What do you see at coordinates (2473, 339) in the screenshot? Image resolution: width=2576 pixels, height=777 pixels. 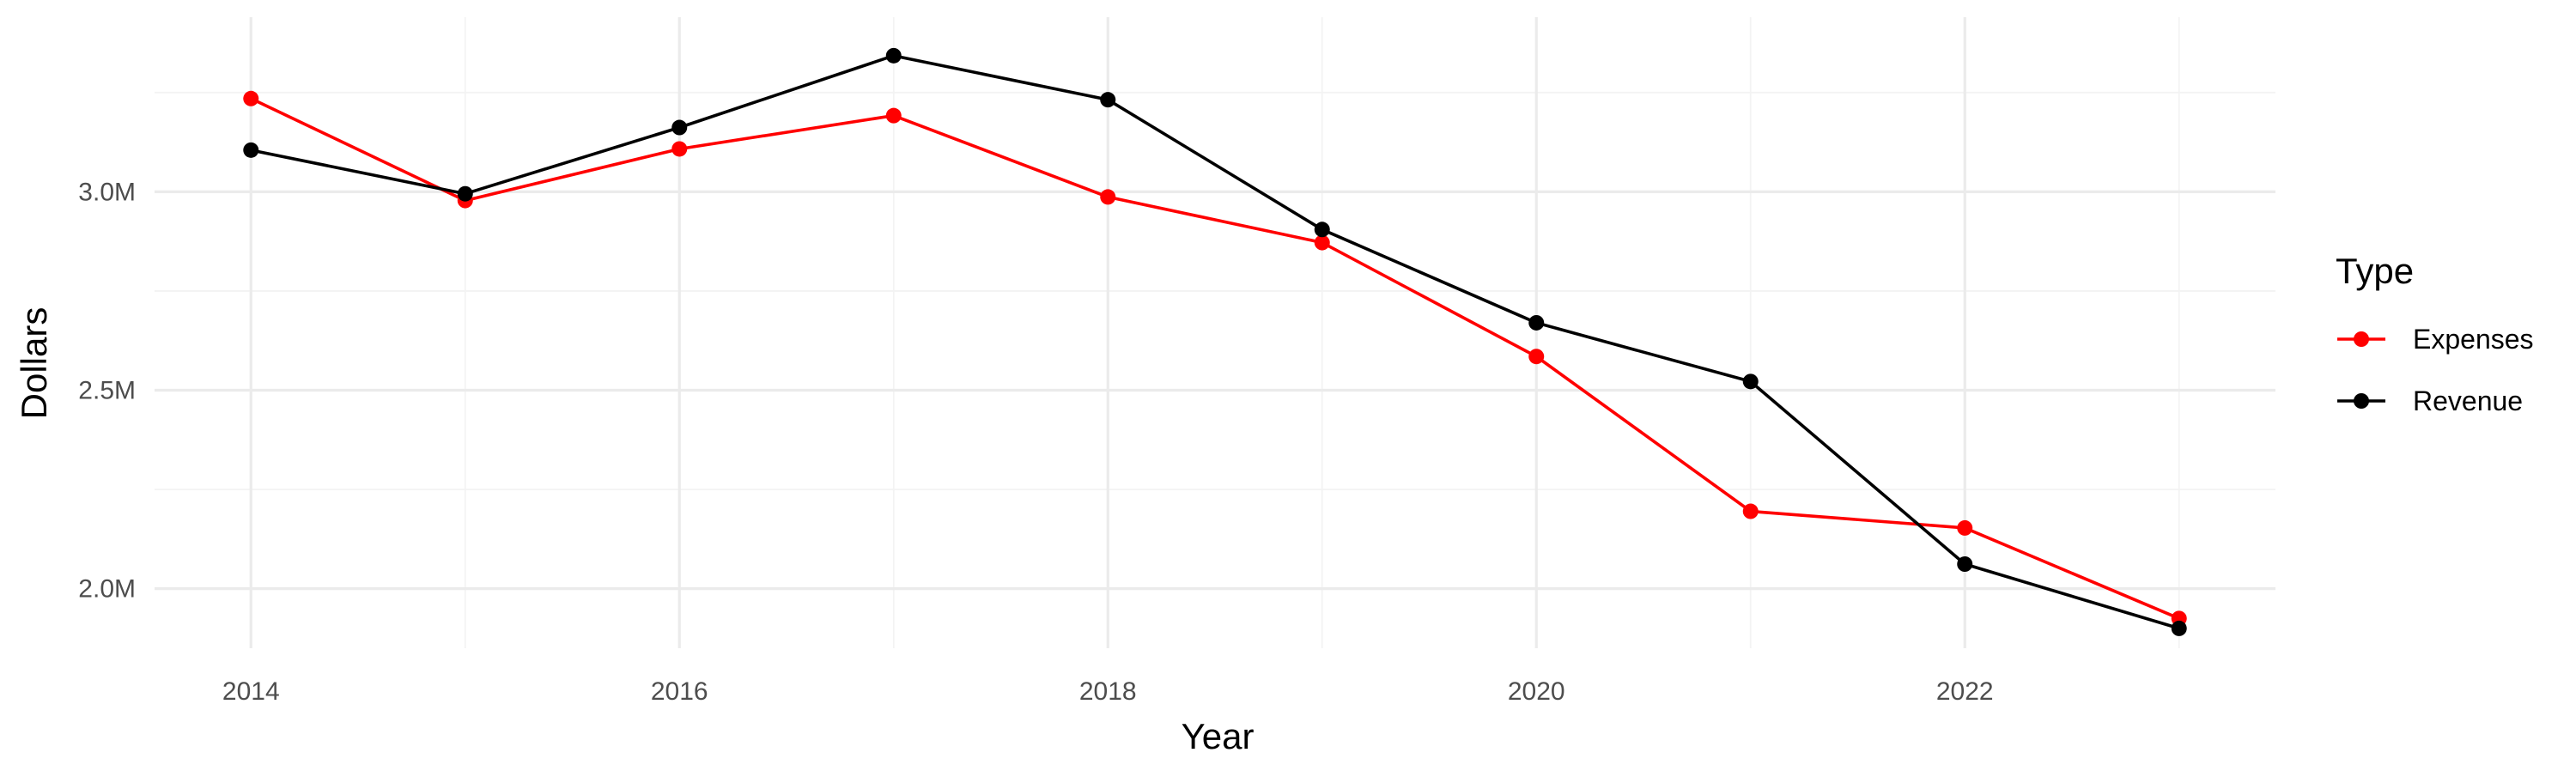 I see `legend-label: Expenses` at bounding box center [2473, 339].